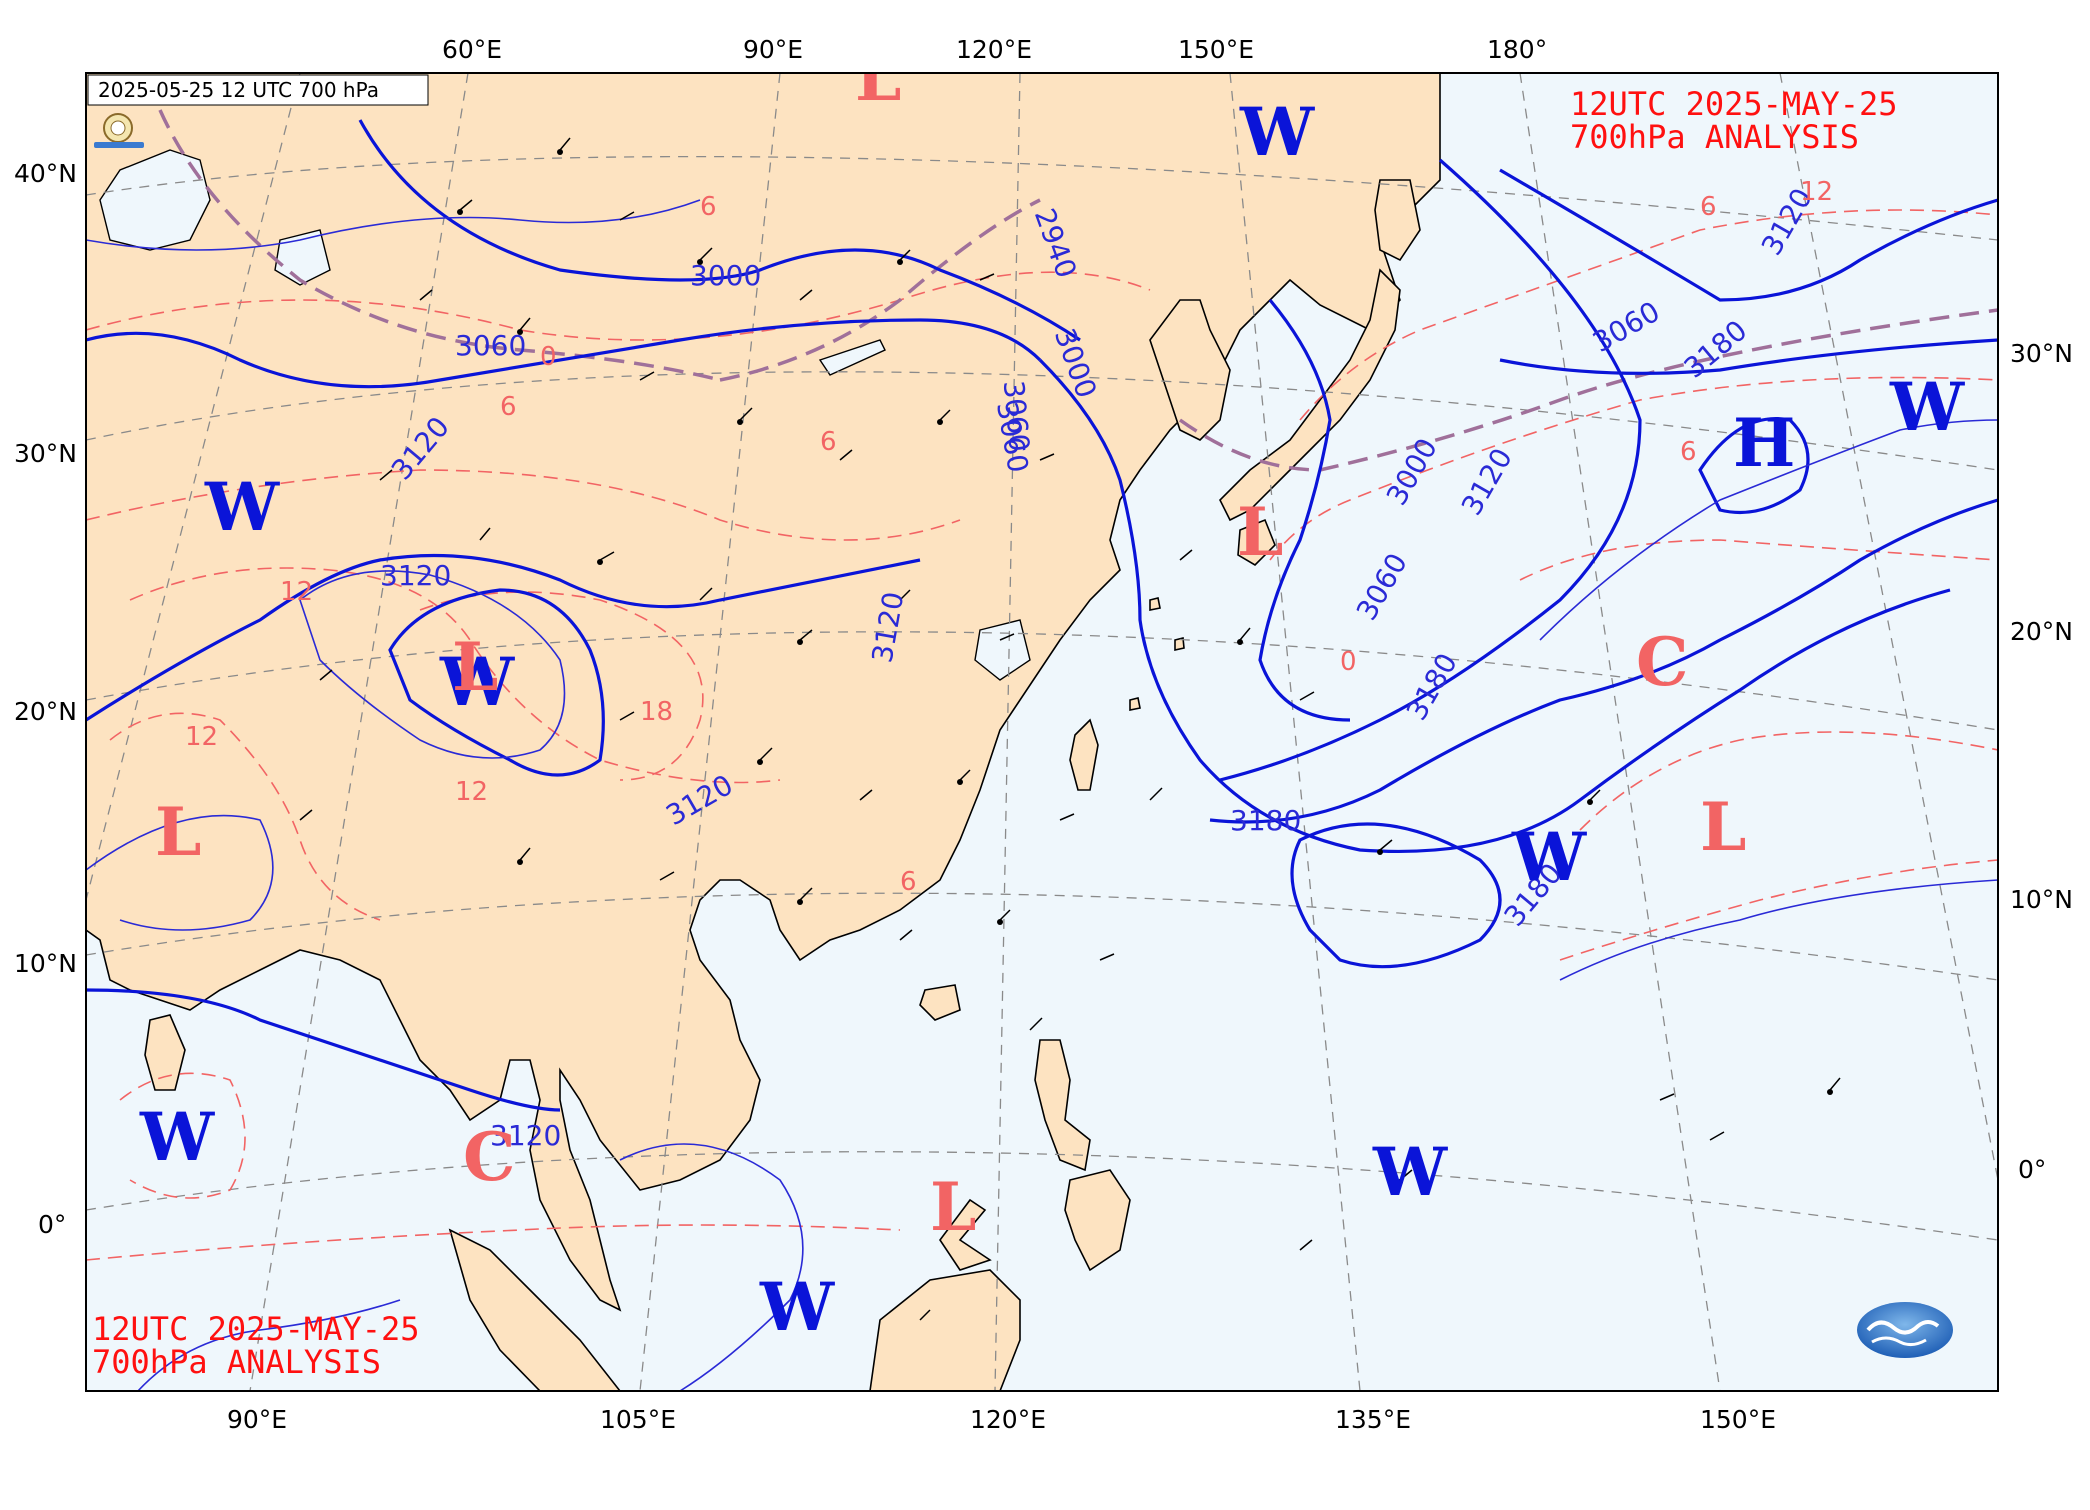 The height and width of the screenshot is (1510, 2090). I want to click on contour-label: 3000, so click(725, 275).